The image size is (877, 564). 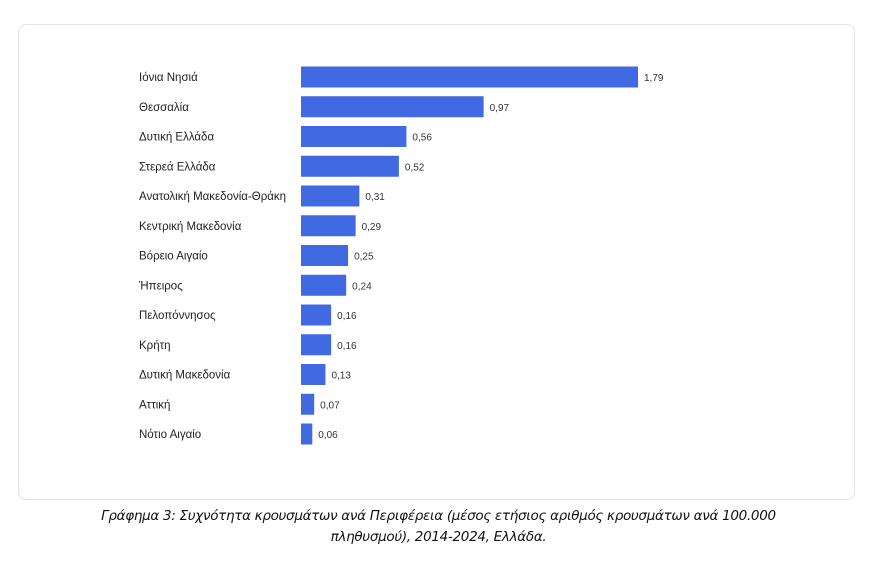 What do you see at coordinates (415, 167) in the screenshot?
I see `value-label: 0,52` at bounding box center [415, 167].